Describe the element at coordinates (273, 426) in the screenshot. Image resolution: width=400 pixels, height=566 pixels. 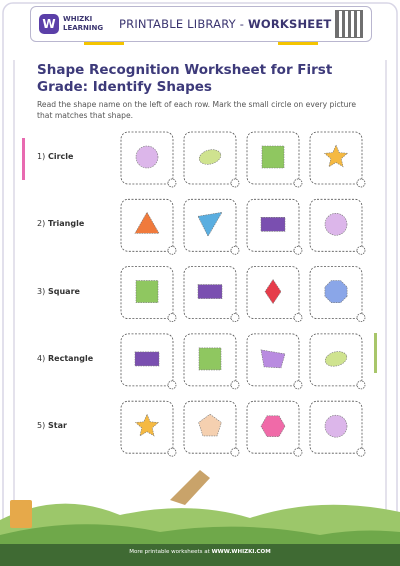
I see `hexagon-shape` at that location.